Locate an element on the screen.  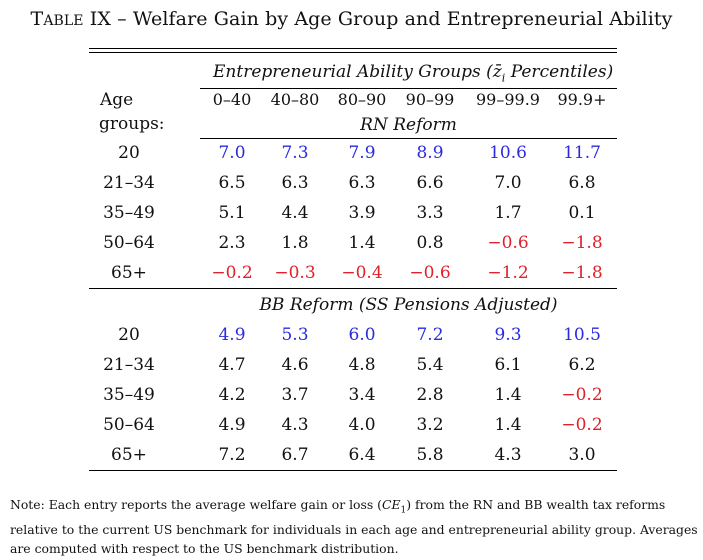
table-cell: 7.9 is located at coordinates (362, 153).